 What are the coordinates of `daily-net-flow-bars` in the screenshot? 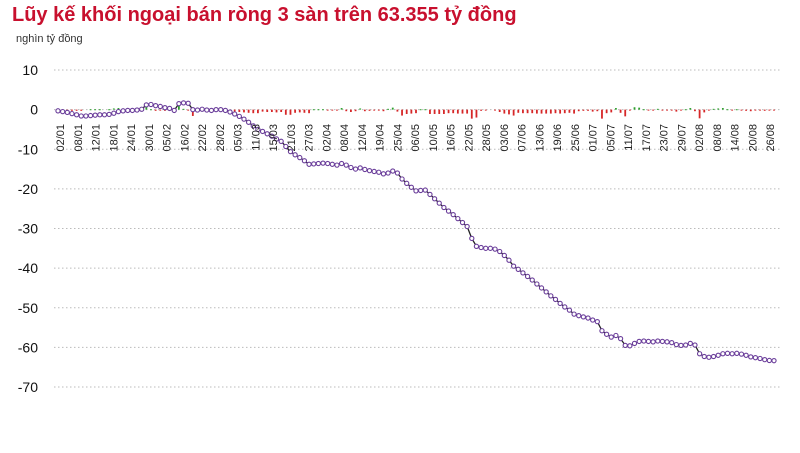 It's located at (418, 110).